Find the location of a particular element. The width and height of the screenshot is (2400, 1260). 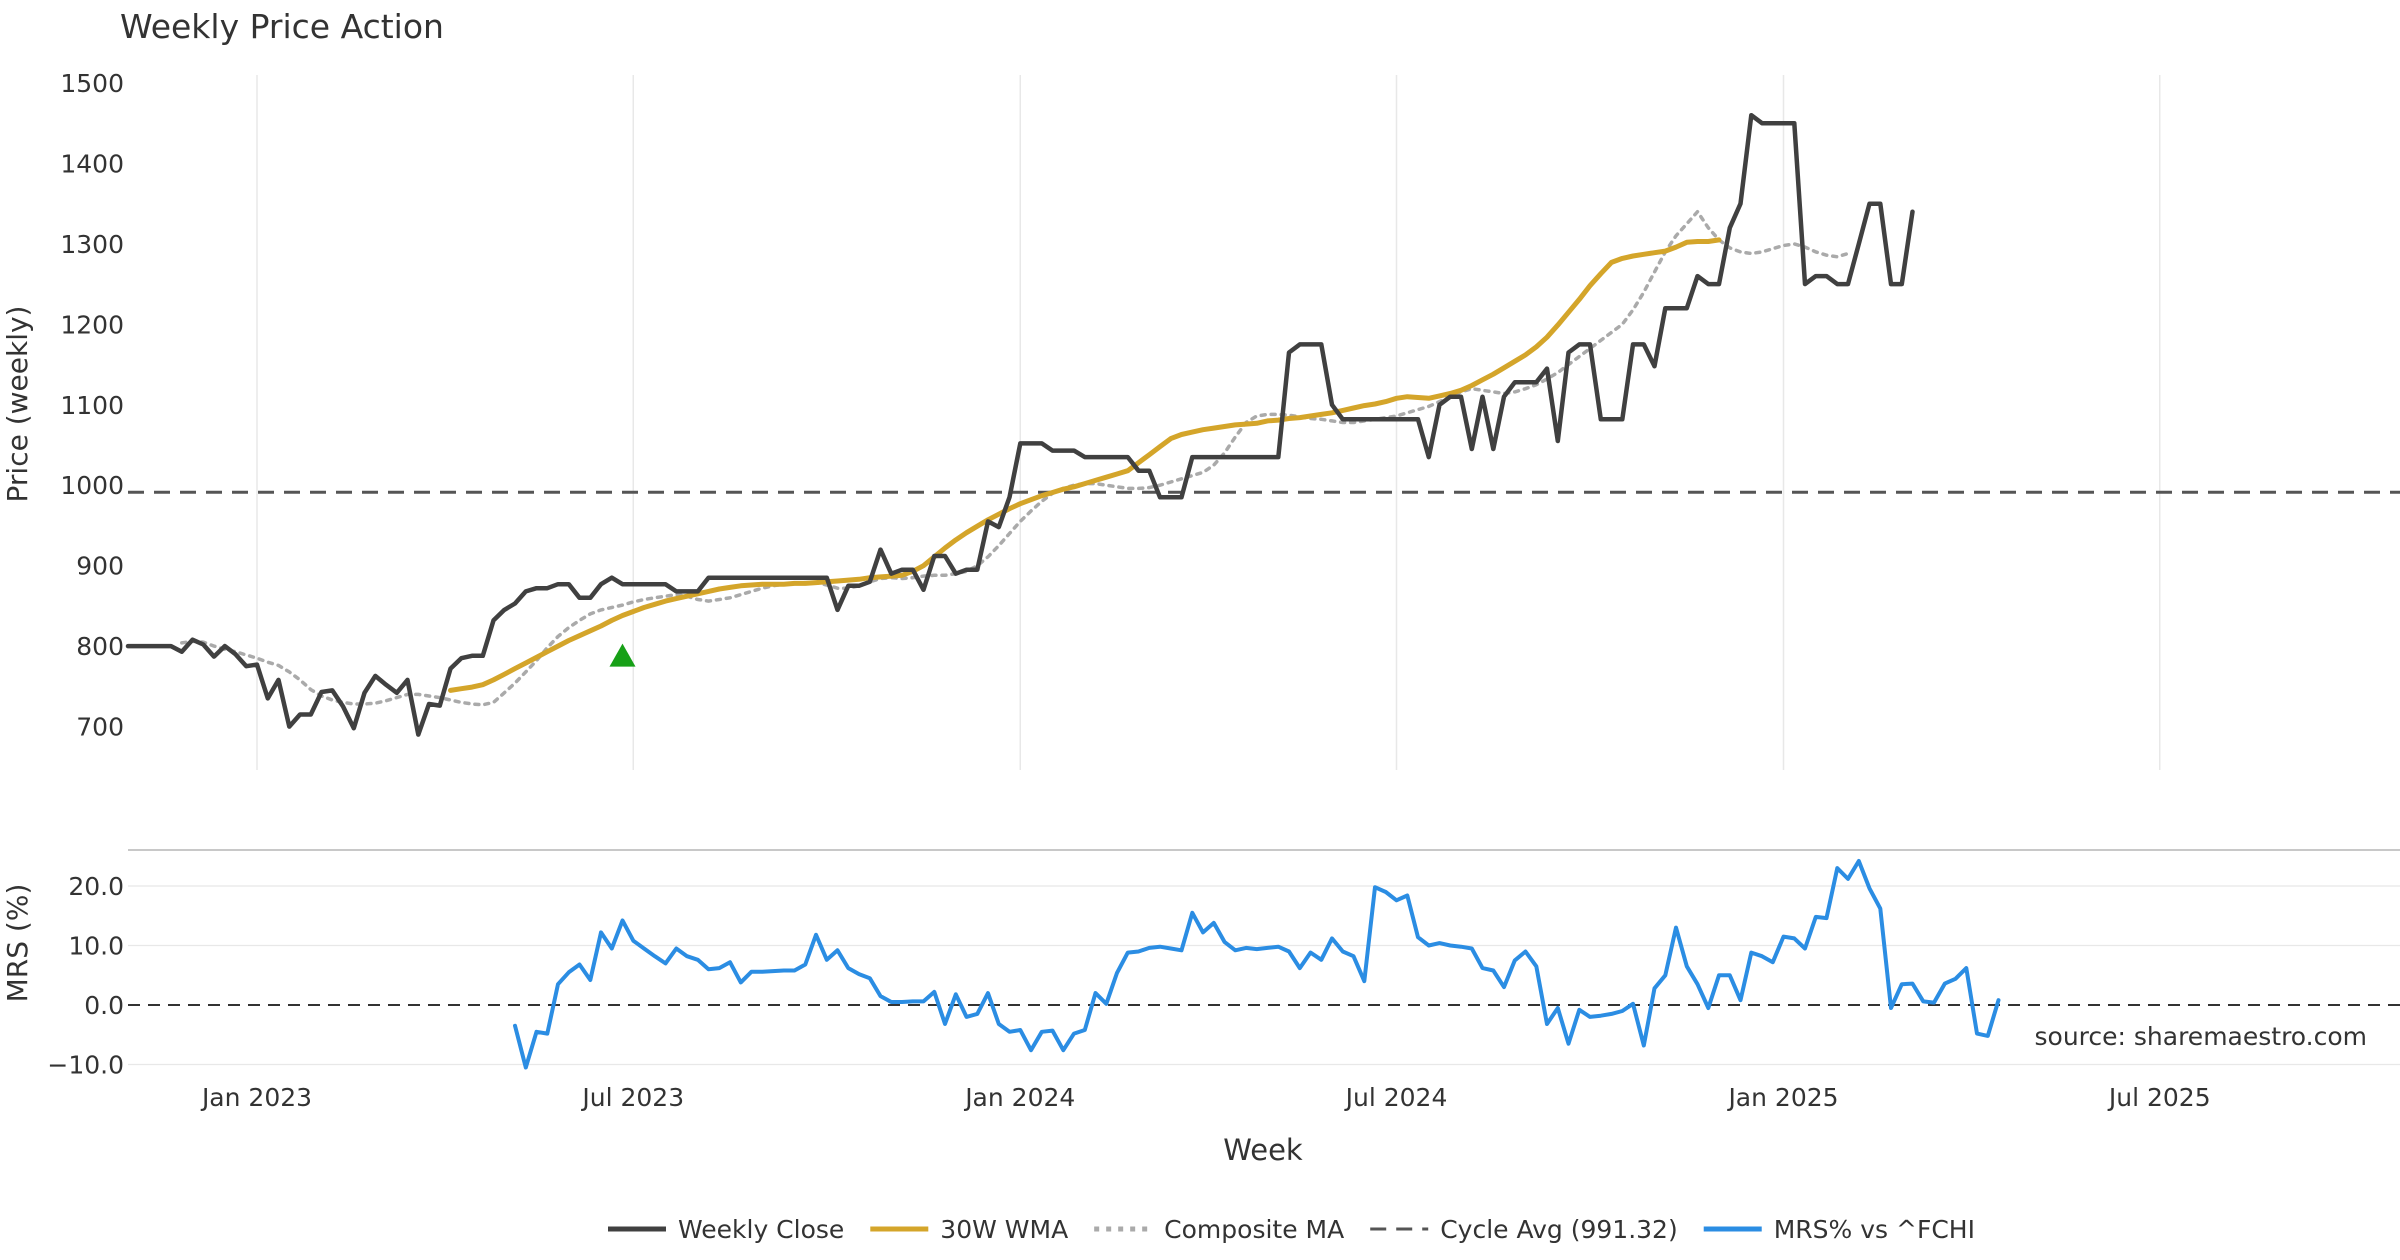

legend-item-composite: Composite MA is located at coordinates (1219, 1229).